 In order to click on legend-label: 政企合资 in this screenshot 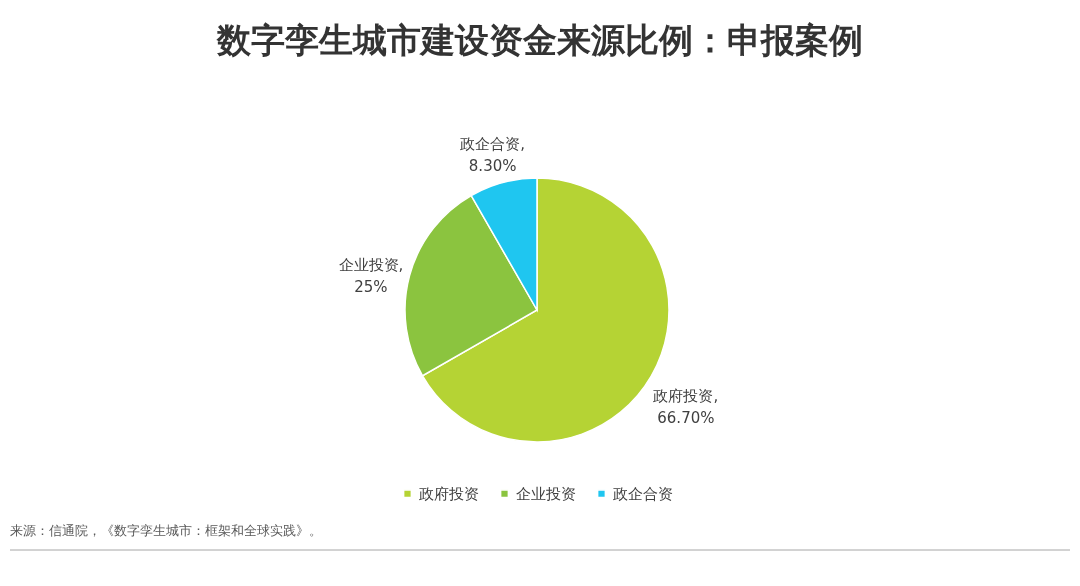, I will do `click(643, 493)`.